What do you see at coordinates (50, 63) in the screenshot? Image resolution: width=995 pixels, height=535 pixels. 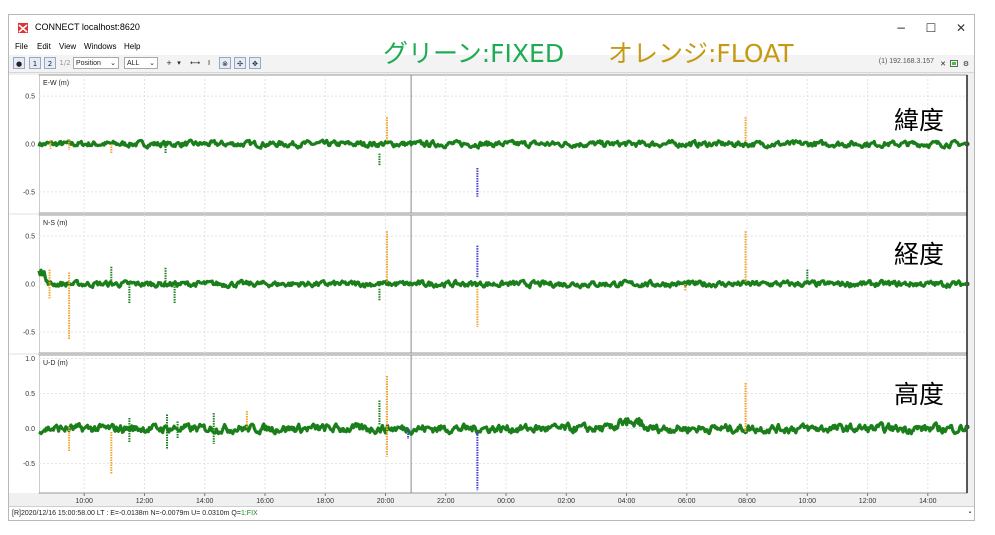 I see `plot-2-button: 2` at bounding box center [50, 63].